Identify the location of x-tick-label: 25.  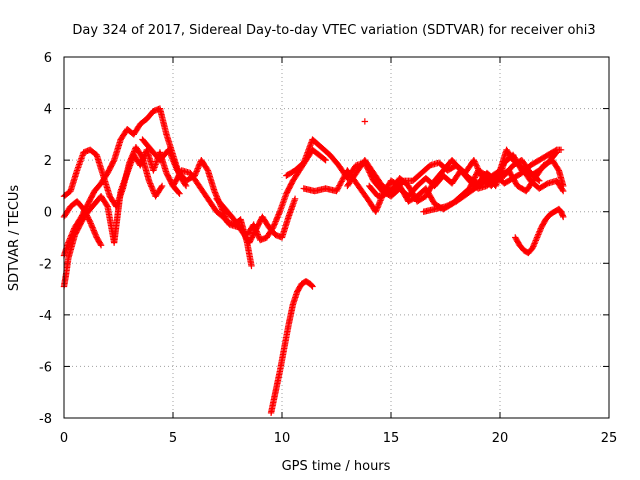
(609, 438).